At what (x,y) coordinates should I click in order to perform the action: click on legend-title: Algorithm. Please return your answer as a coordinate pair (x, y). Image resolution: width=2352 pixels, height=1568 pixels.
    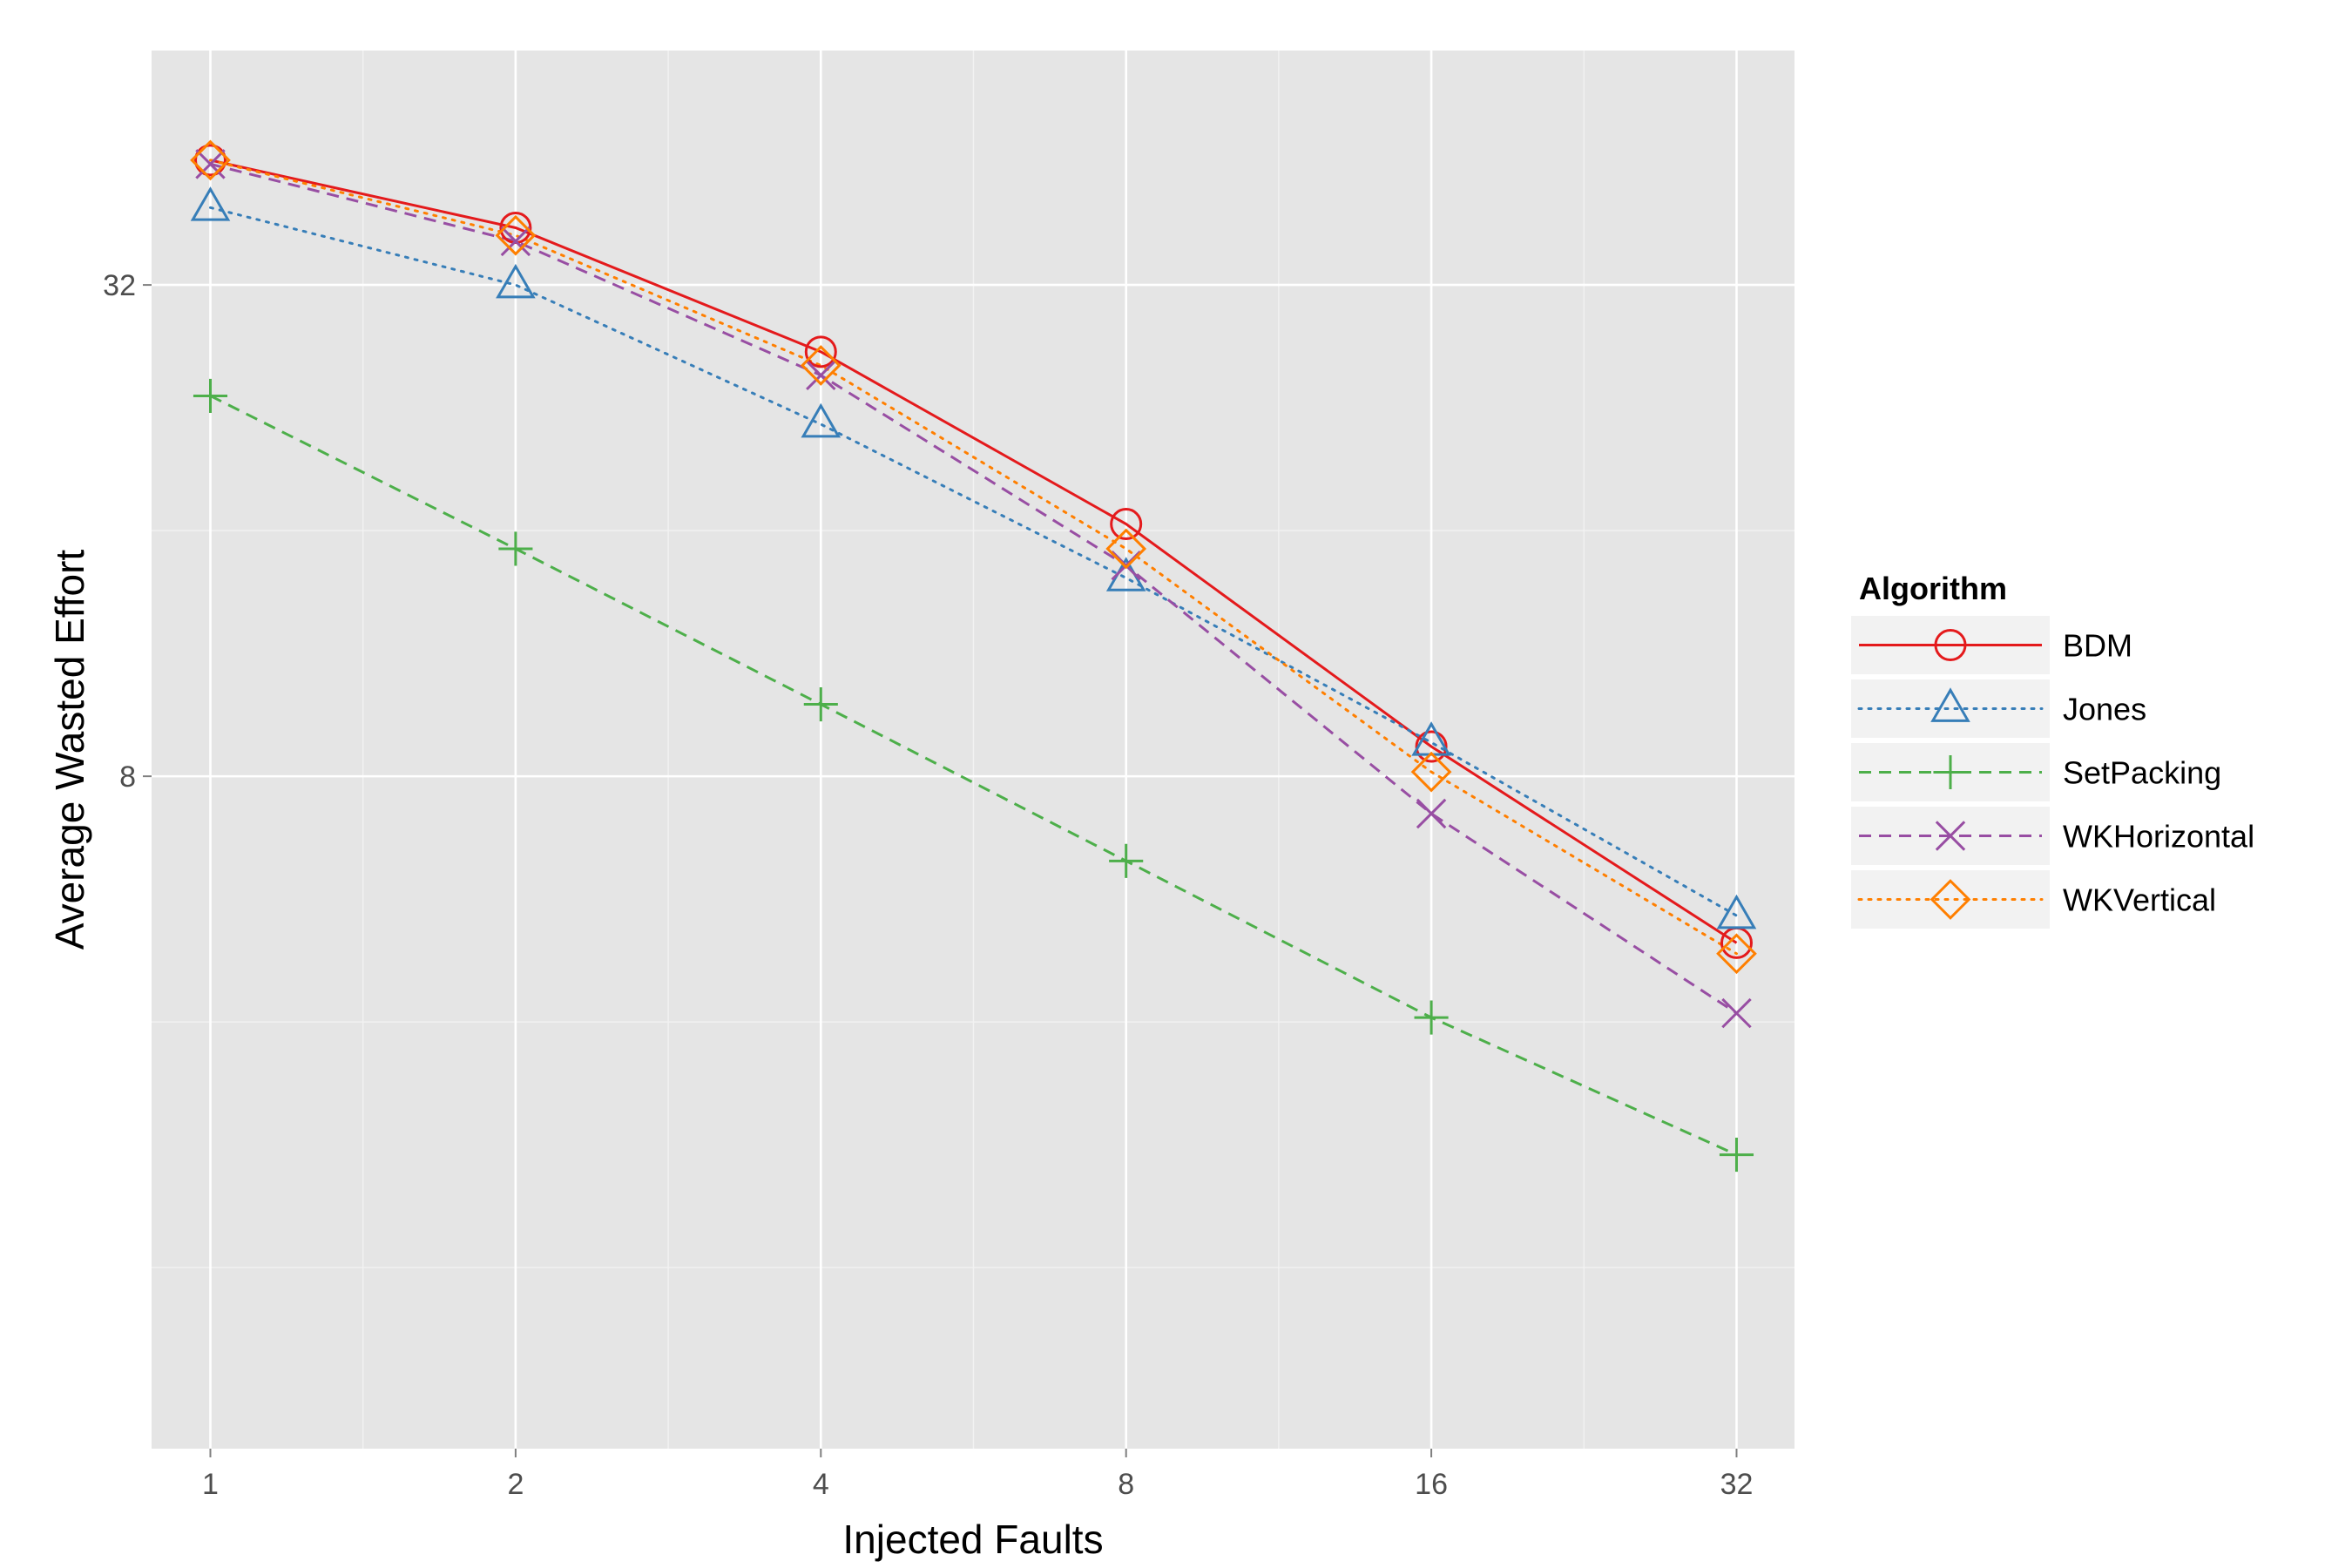
    Looking at the image, I should click on (1933, 588).